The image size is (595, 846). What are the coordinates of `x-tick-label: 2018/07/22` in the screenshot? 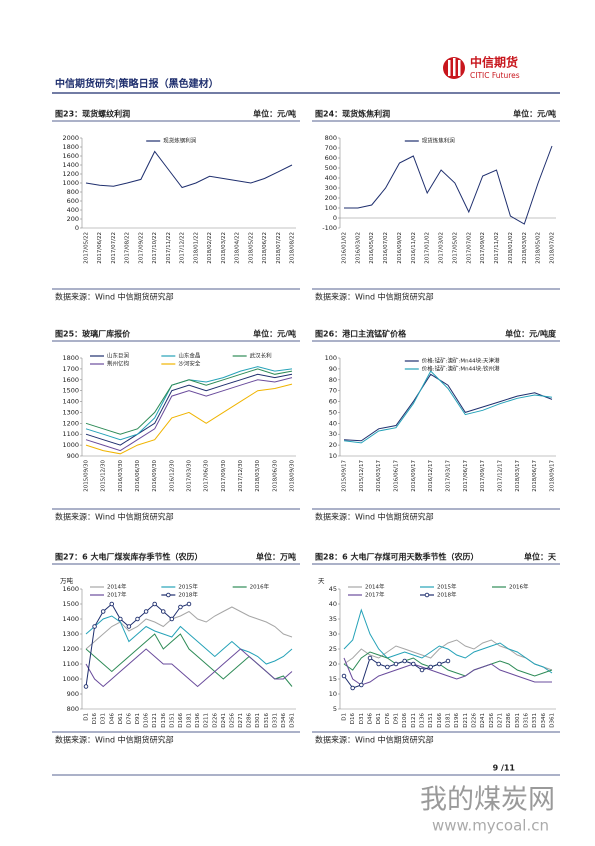 It's located at (279, 248).